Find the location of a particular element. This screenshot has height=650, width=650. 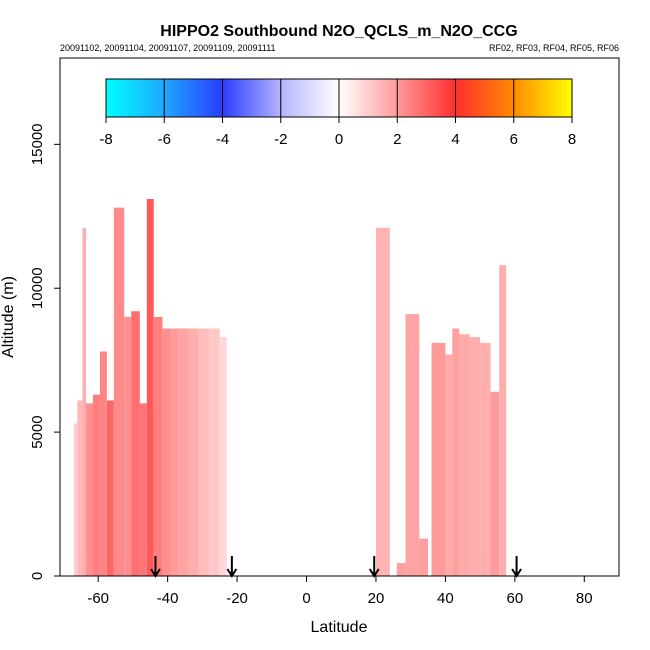

x-axis: -60 -40 -20 0 20 40 60 80 is located at coordinates (340, 591).